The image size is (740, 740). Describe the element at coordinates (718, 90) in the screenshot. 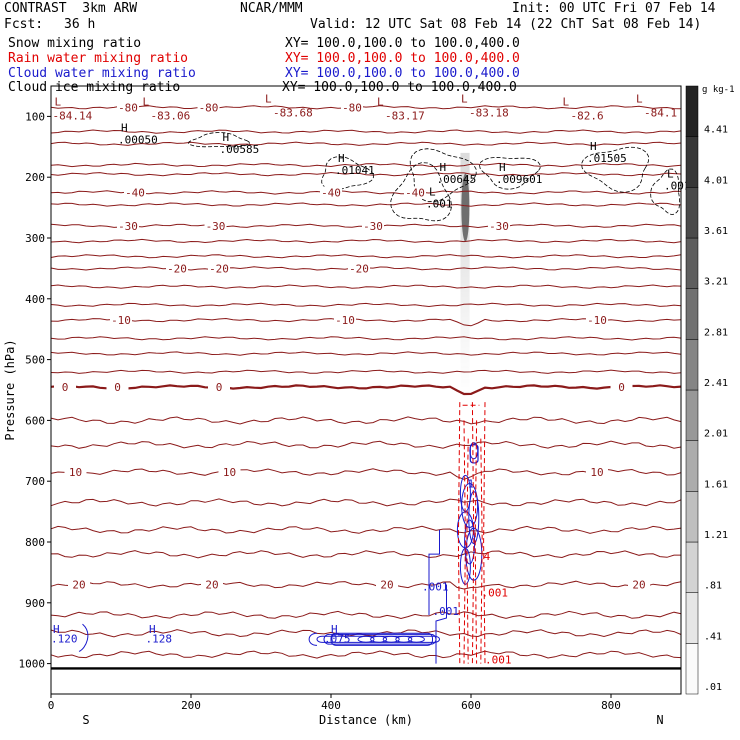

I see `colorbar-unit: g kg-1` at that location.